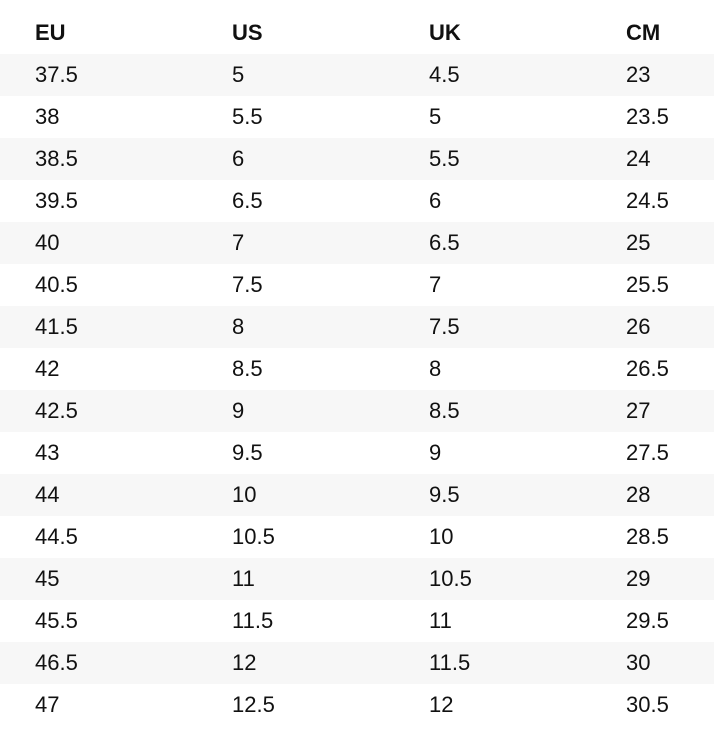 The image size is (714, 739). What do you see at coordinates (357, 159) in the screenshot?
I see `table-row: 38.5 6 5.5 24` at bounding box center [357, 159].